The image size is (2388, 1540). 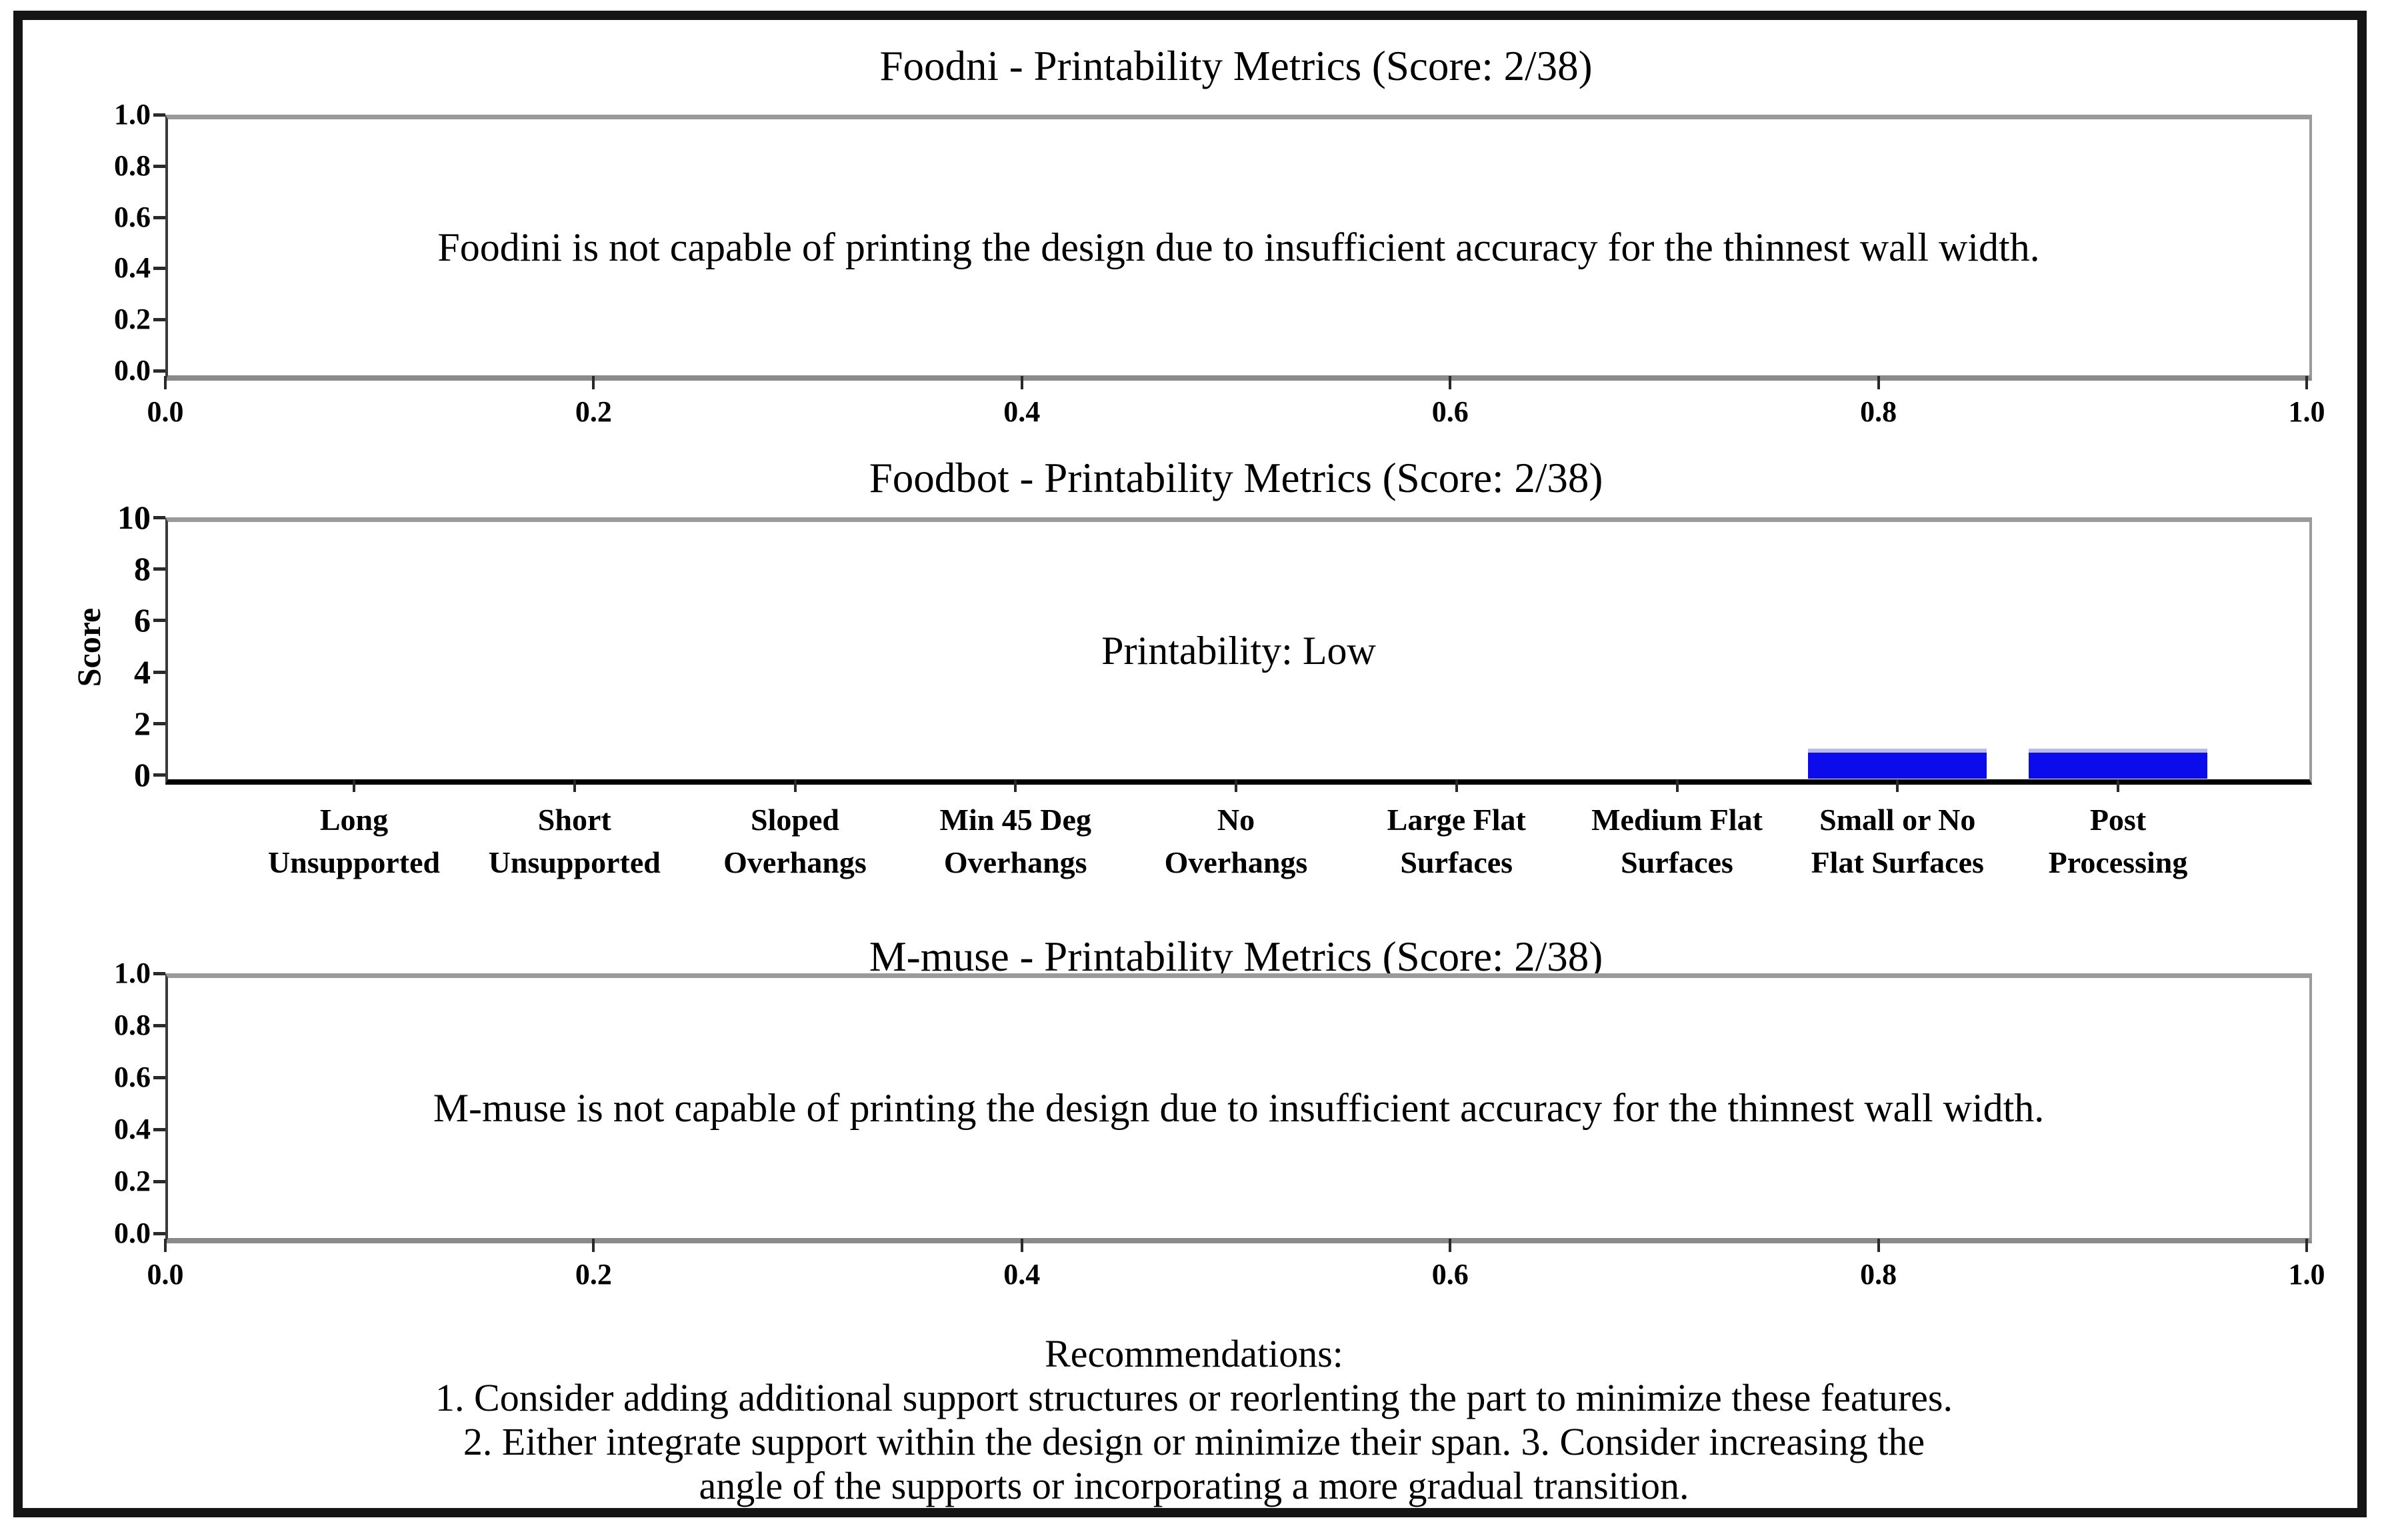 I want to click on category-label-line: Long, so click(x=354, y=820).